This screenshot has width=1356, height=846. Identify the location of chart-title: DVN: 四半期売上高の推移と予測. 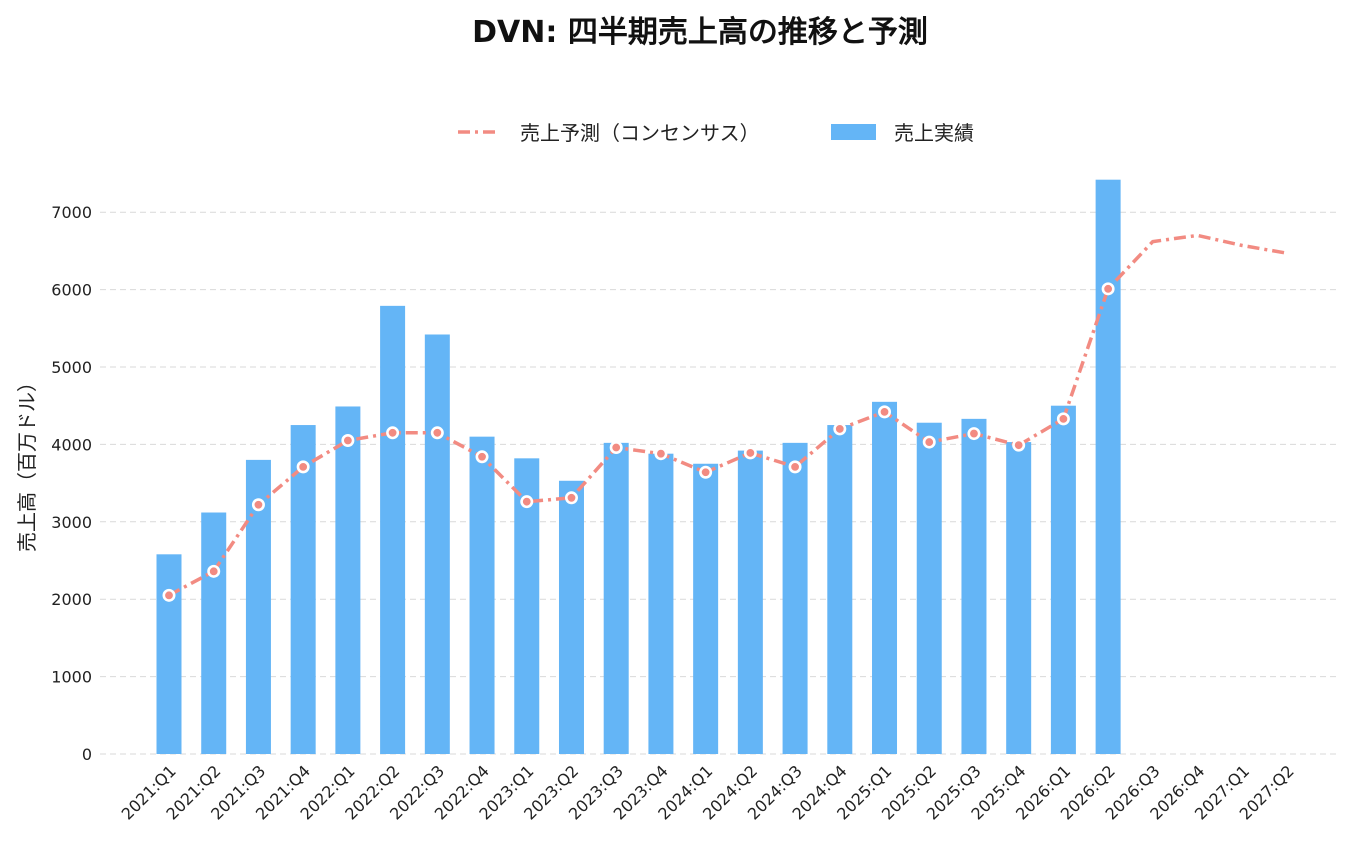
(700, 32).